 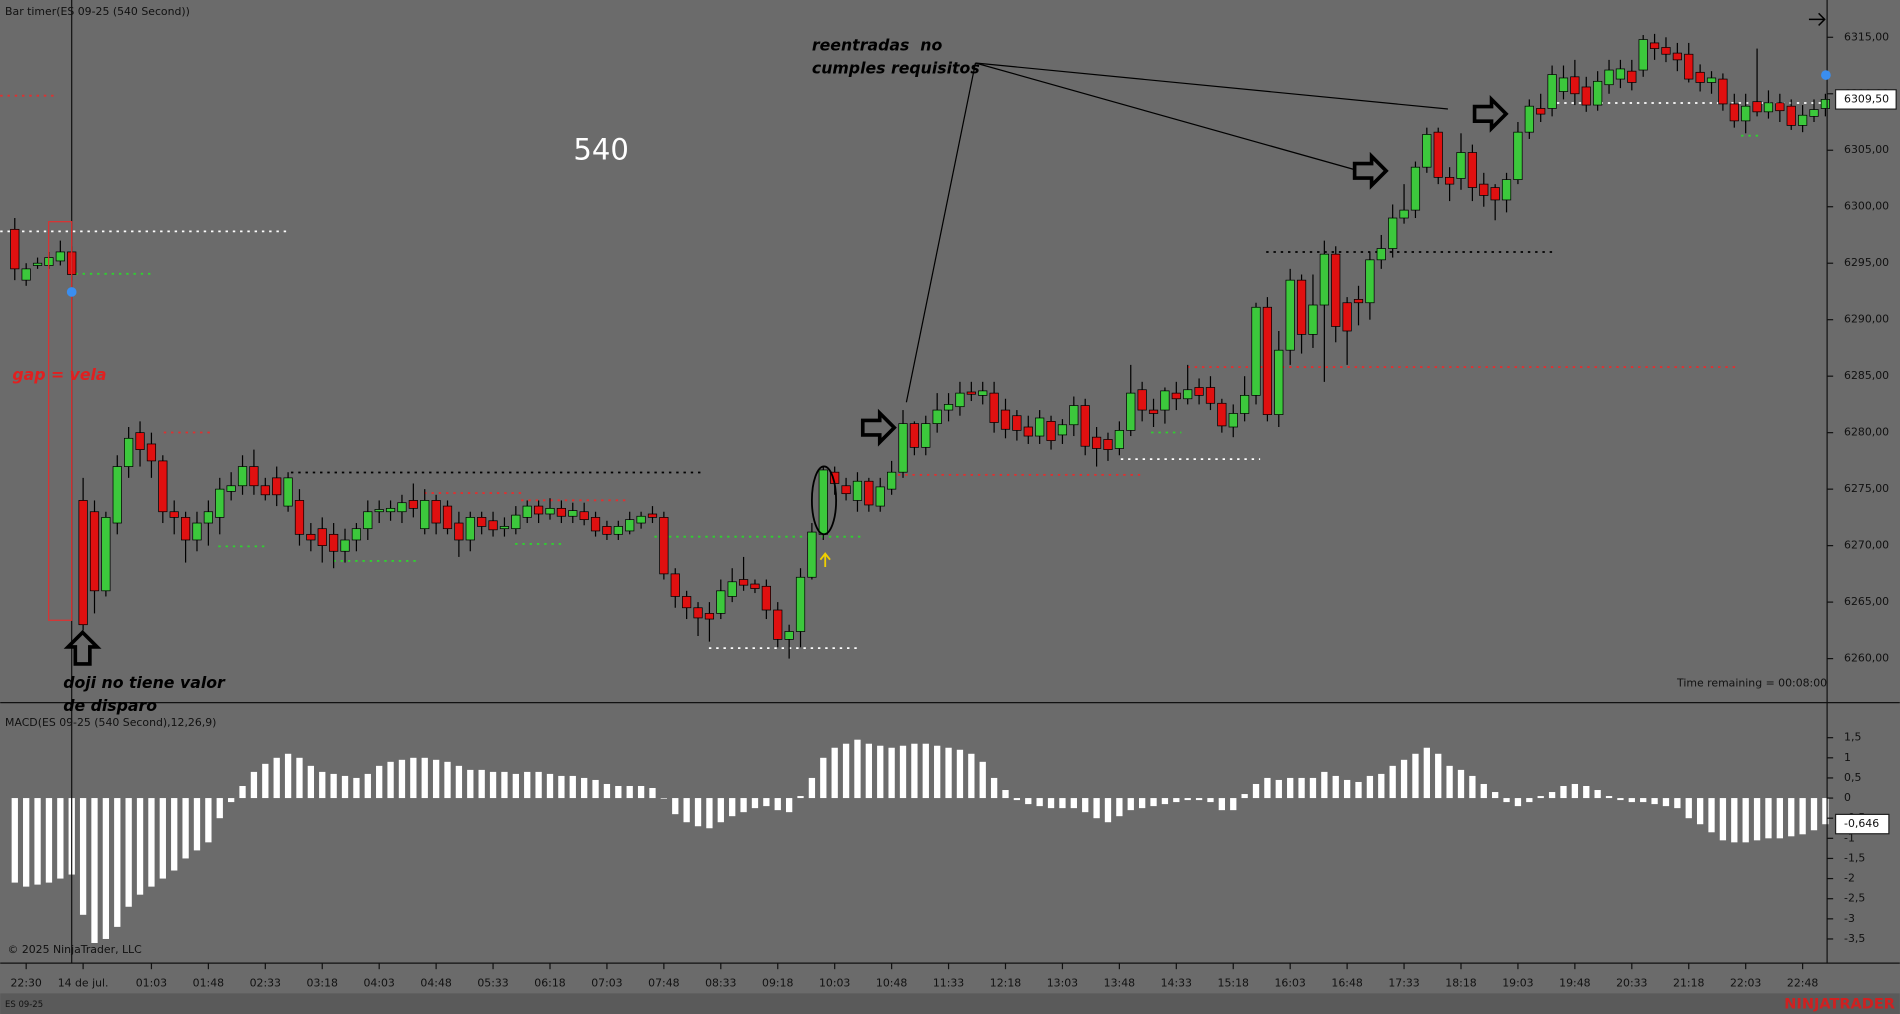 What do you see at coordinates (1574, 983) in the screenshot?
I see `x-tick-label: 19:48` at bounding box center [1574, 983].